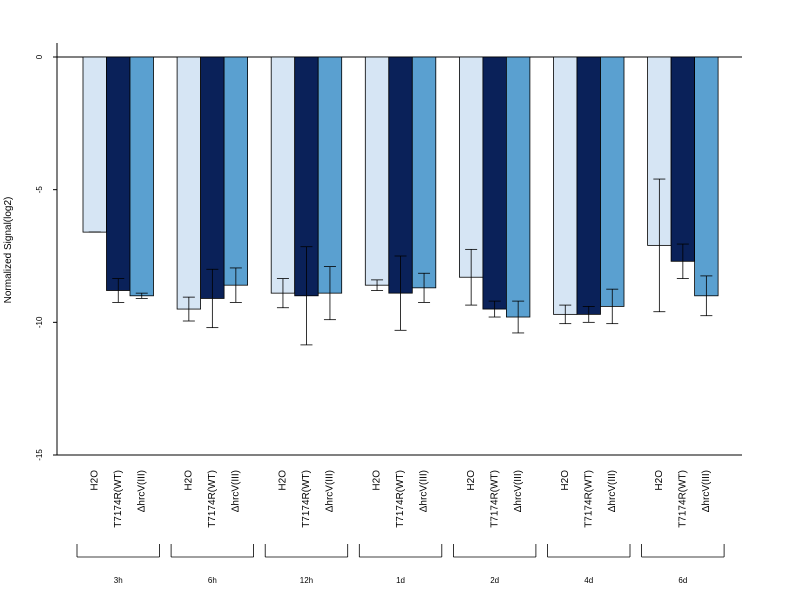 The width and height of the screenshot is (800, 600). What do you see at coordinates (118, 580) in the screenshot?
I see `group-label: 3h` at bounding box center [118, 580].